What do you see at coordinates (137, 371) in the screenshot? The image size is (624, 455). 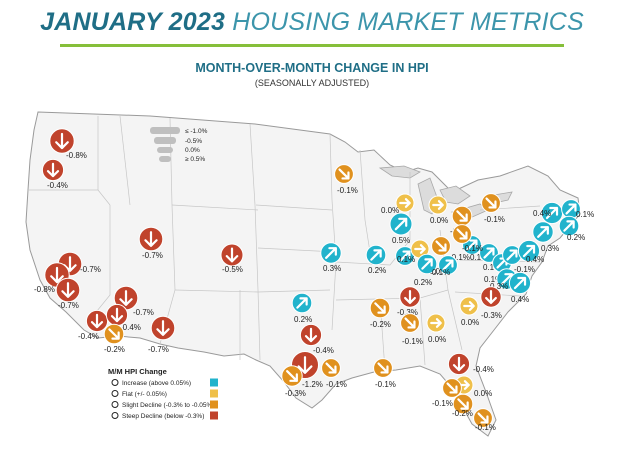 I see `legend-title: M/M HPI Change` at bounding box center [137, 371].